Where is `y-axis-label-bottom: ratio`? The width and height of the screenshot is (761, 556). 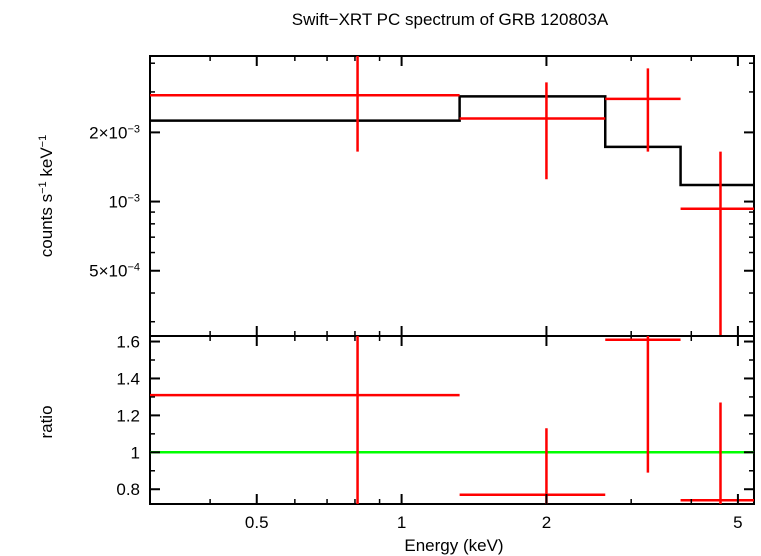
y-axis-label-bottom: ratio is located at coordinates (46, 421).